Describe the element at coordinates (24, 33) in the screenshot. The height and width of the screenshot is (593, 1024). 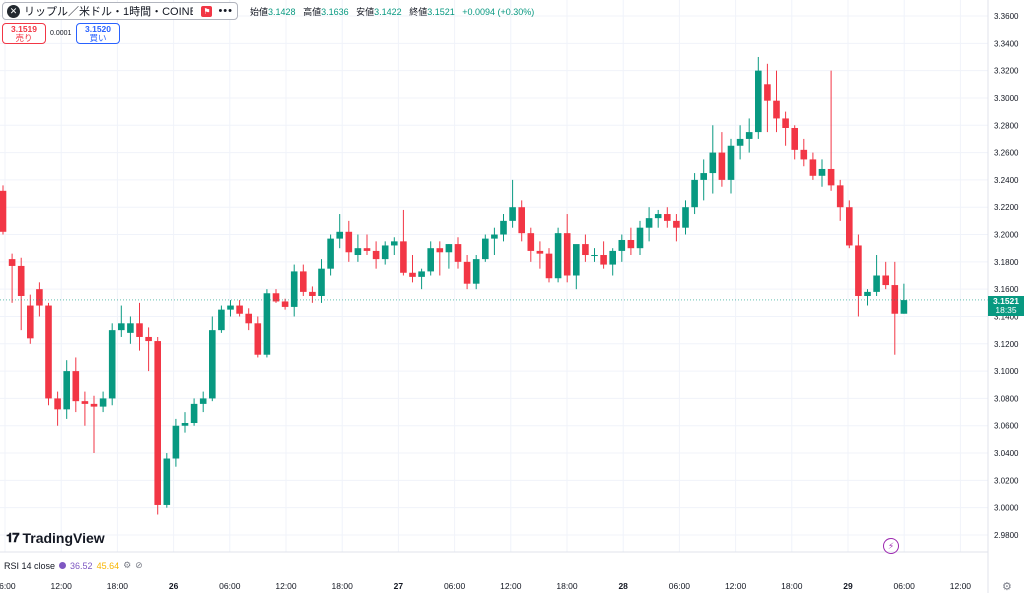
I see `sell-button: 3.1519 売り` at that location.